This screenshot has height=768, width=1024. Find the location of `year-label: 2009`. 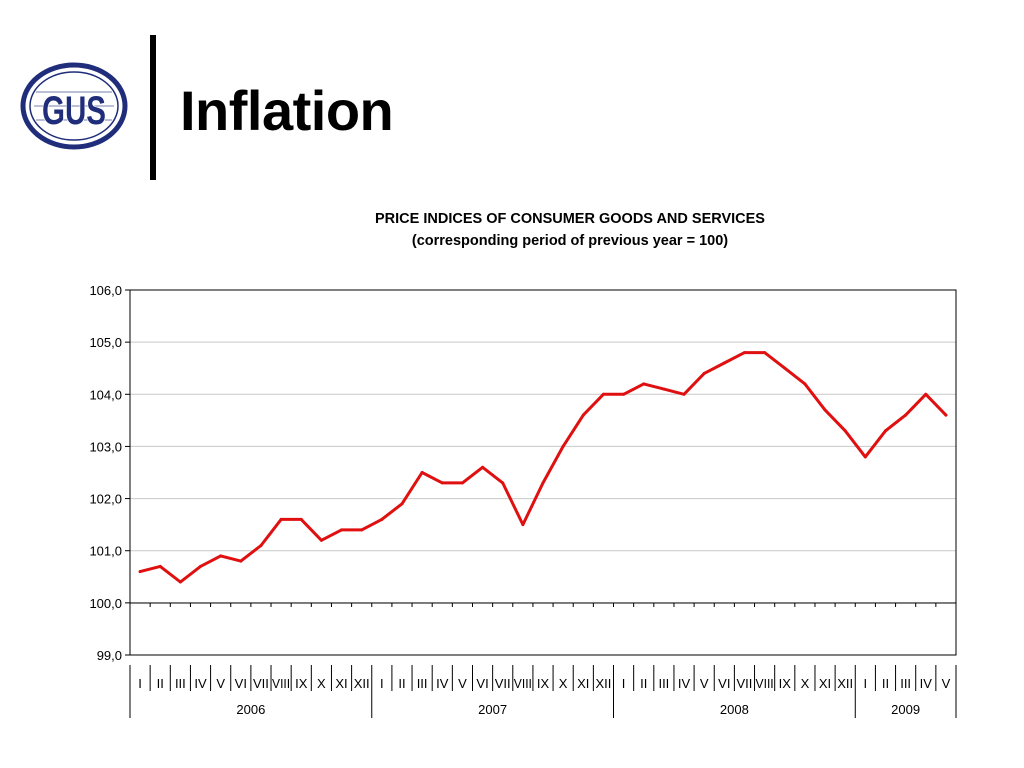

year-label: 2009 is located at coordinates (905, 709).